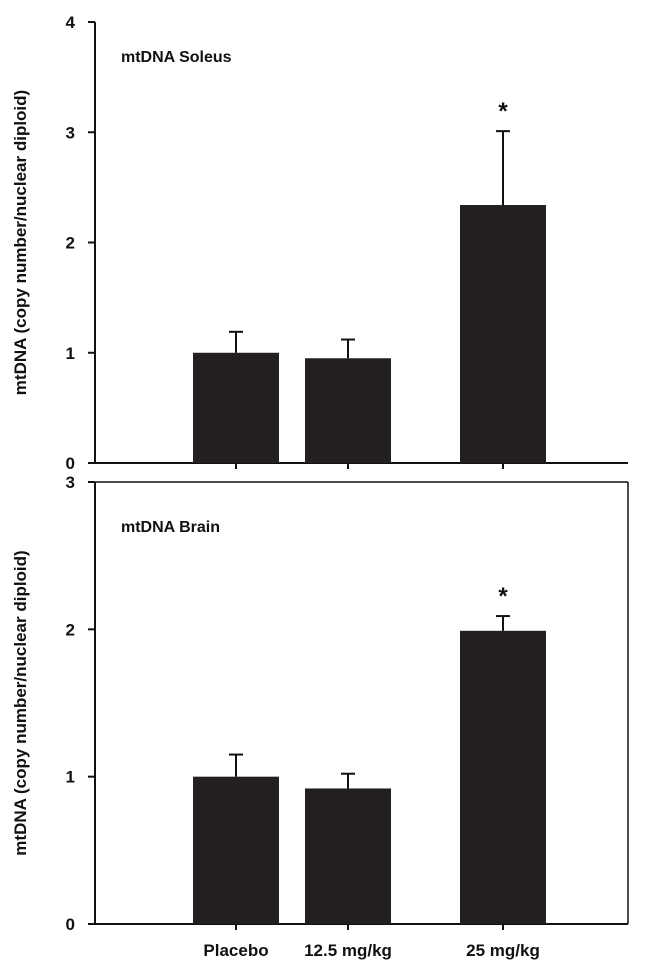 The width and height of the screenshot is (655, 962). What do you see at coordinates (176, 57) in the screenshot?
I see `panel-title: mtDNA Soleus` at bounding box center [176, 57].